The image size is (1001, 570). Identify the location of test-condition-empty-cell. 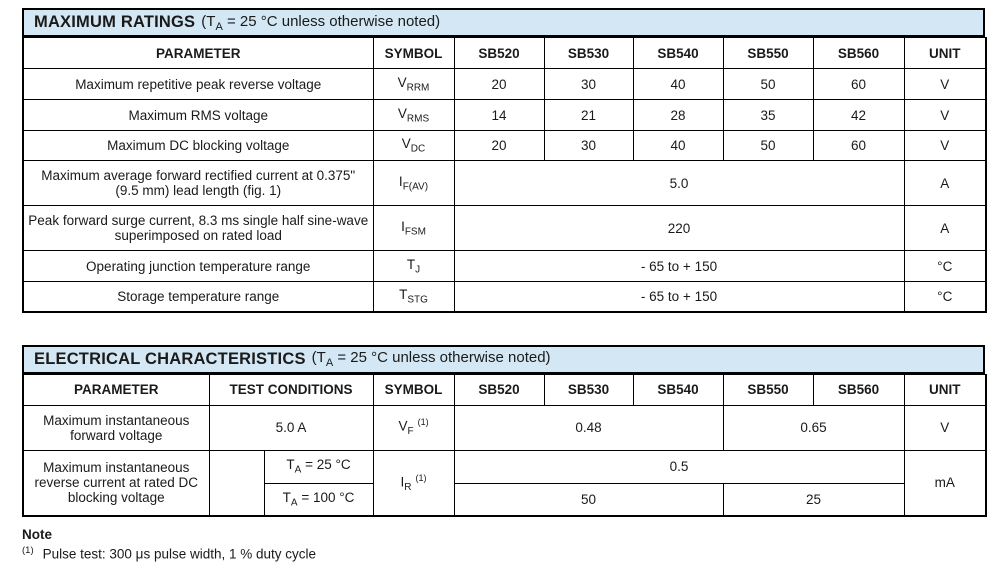
(236, 483).